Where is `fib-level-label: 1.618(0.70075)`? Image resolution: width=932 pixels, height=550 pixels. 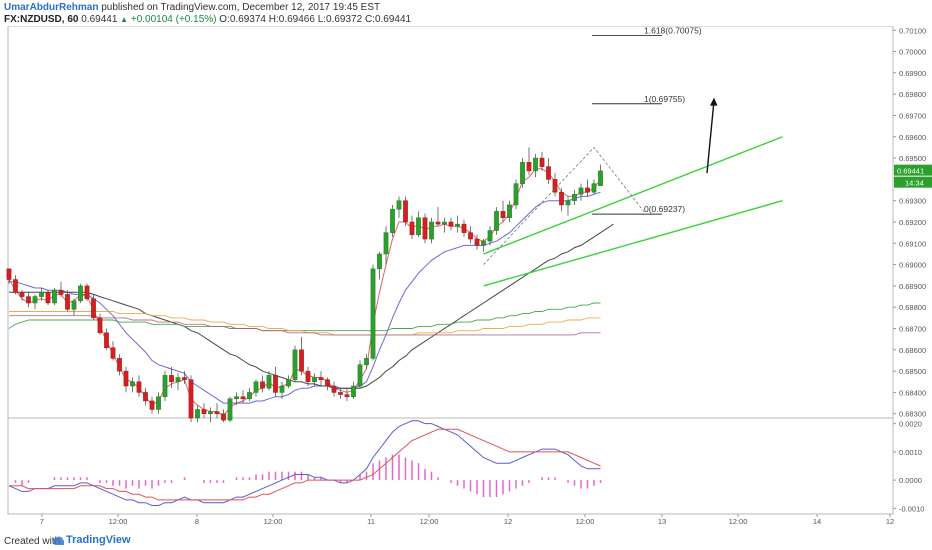
fib-level-label: 1.618(0.70075) is located at coordinates (673, 31).